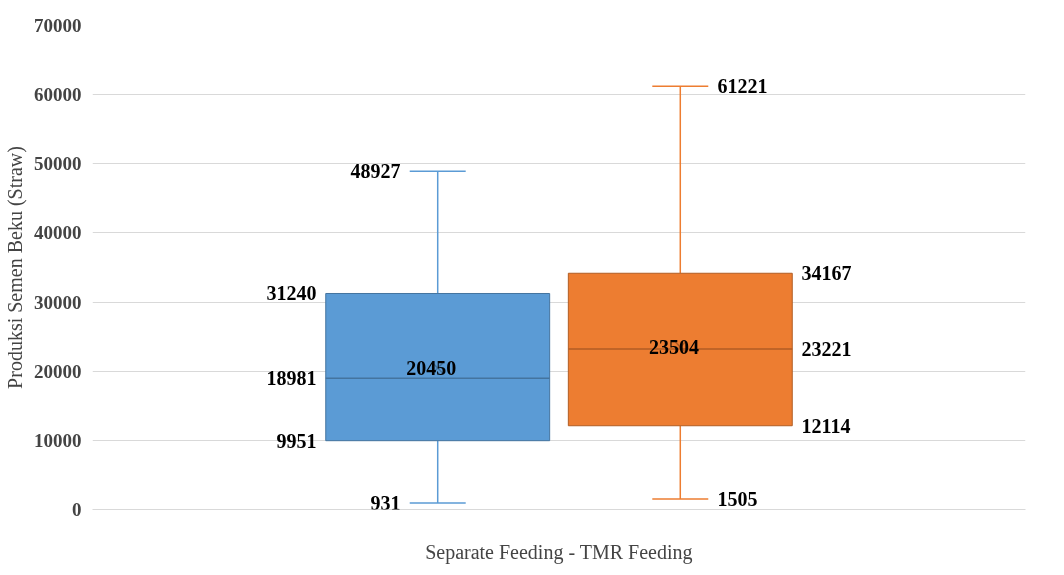 This screenshot has width=1064, height=575. What do you see at coordinates (58, 233) in the screenshot?
I see `y-tick-label: 40000` at bounding box center [58, 233].